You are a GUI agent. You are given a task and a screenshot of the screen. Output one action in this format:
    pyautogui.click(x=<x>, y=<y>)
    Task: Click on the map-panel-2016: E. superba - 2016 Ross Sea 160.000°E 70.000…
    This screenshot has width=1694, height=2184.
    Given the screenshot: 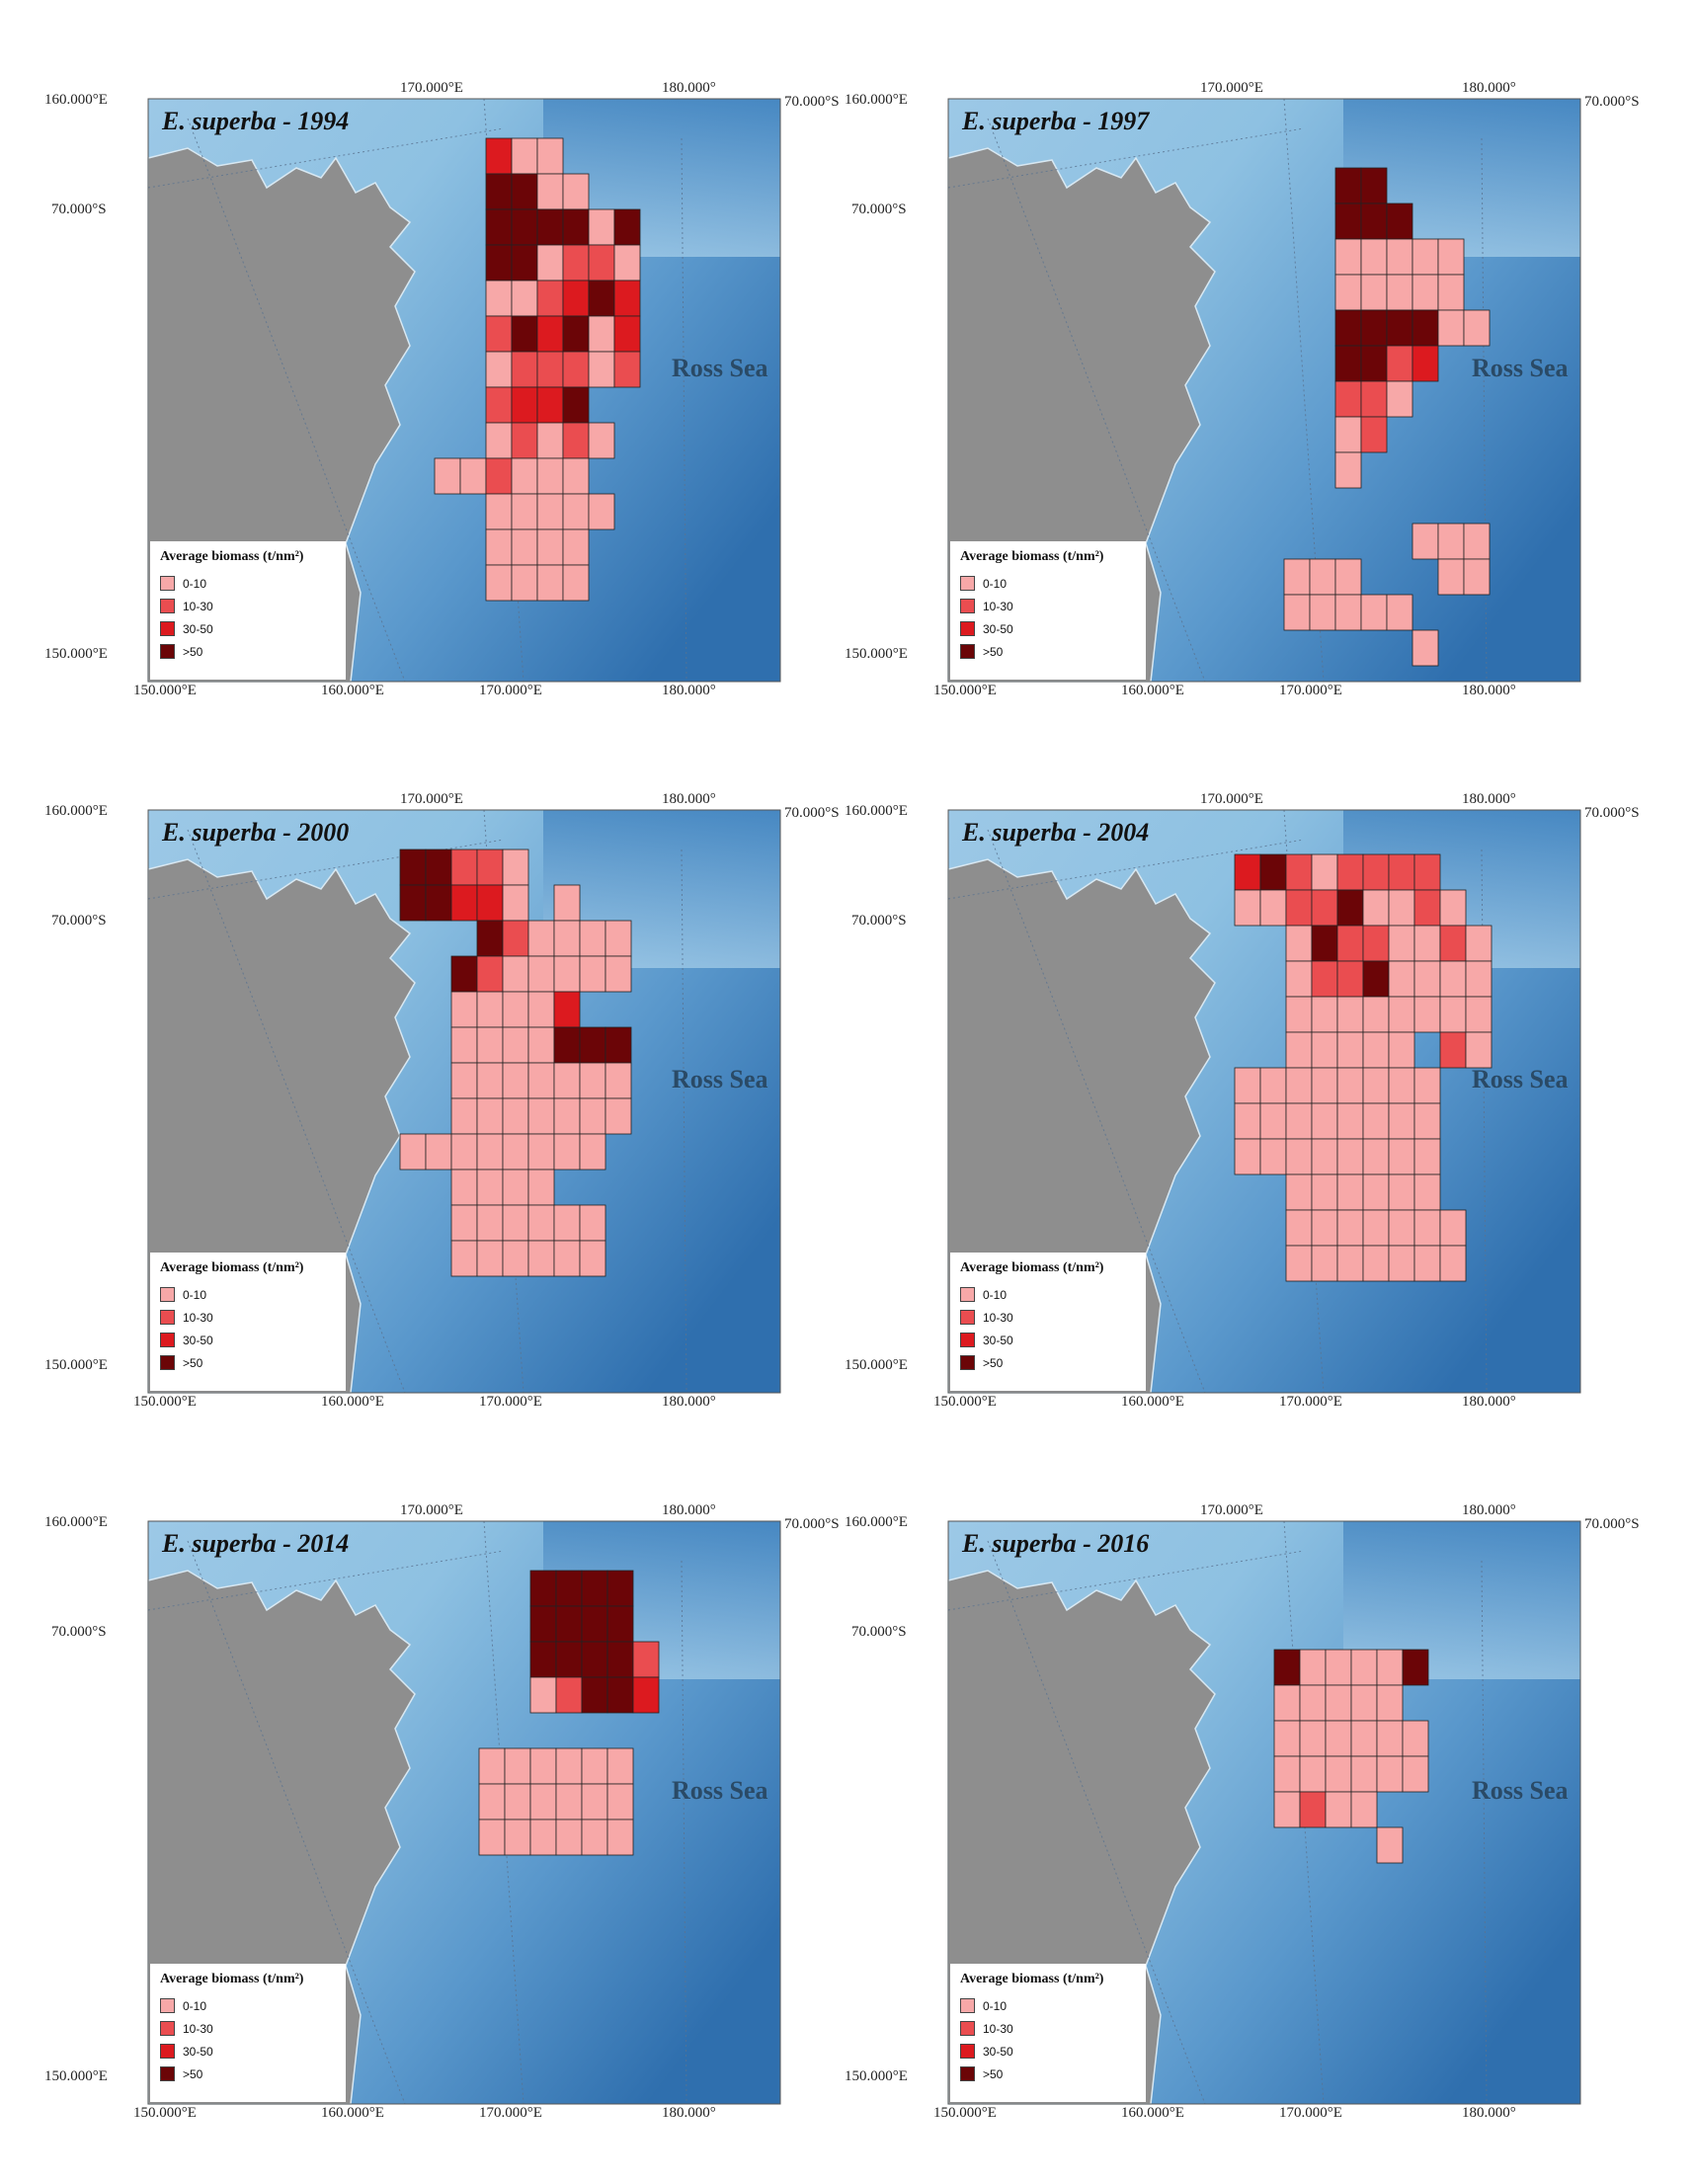 What is the action you would take?
    pyautogui.click(x=1235, y=1817)
    